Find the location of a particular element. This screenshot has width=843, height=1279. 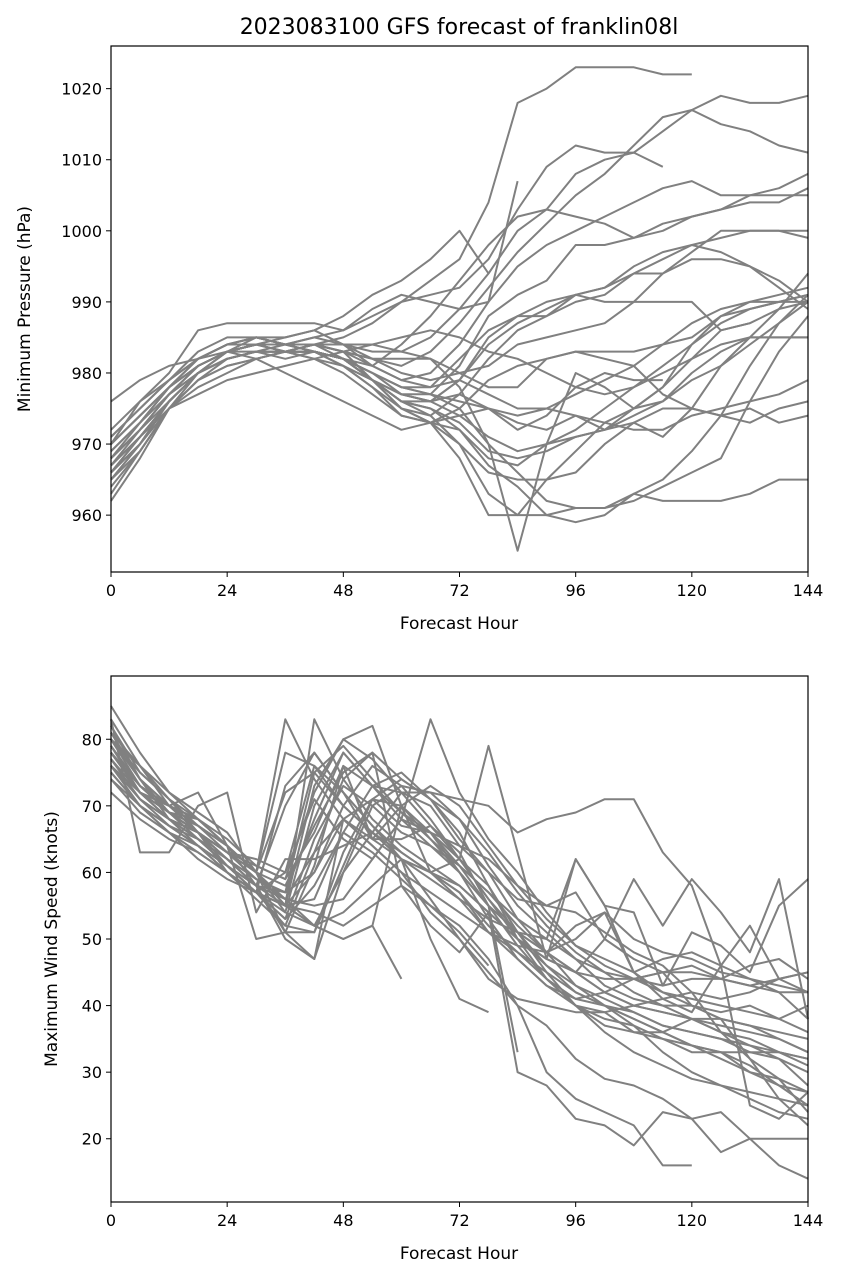

pressure-y-tick-label: 990 is located at coordinates (86, 302).